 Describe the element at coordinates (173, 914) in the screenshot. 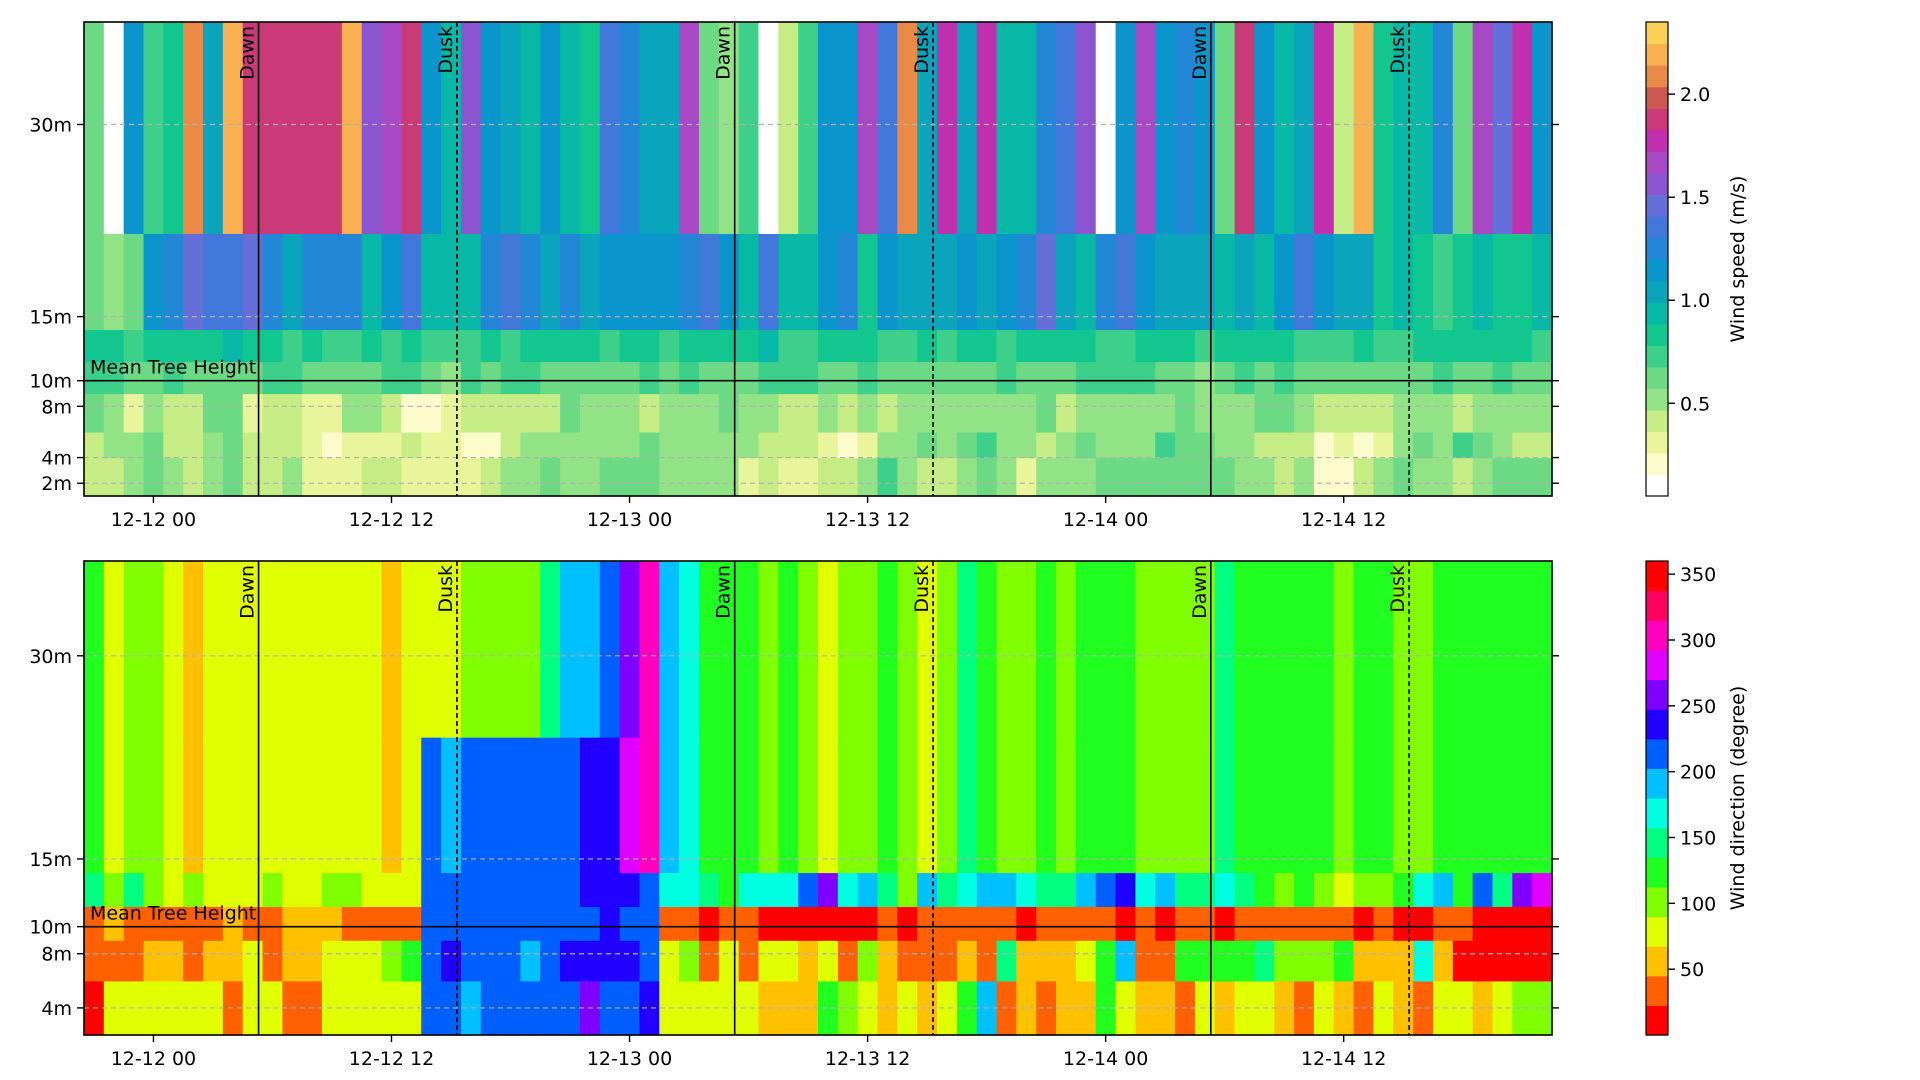

I see `tree-height-label: Mean Tree Height` at that location.